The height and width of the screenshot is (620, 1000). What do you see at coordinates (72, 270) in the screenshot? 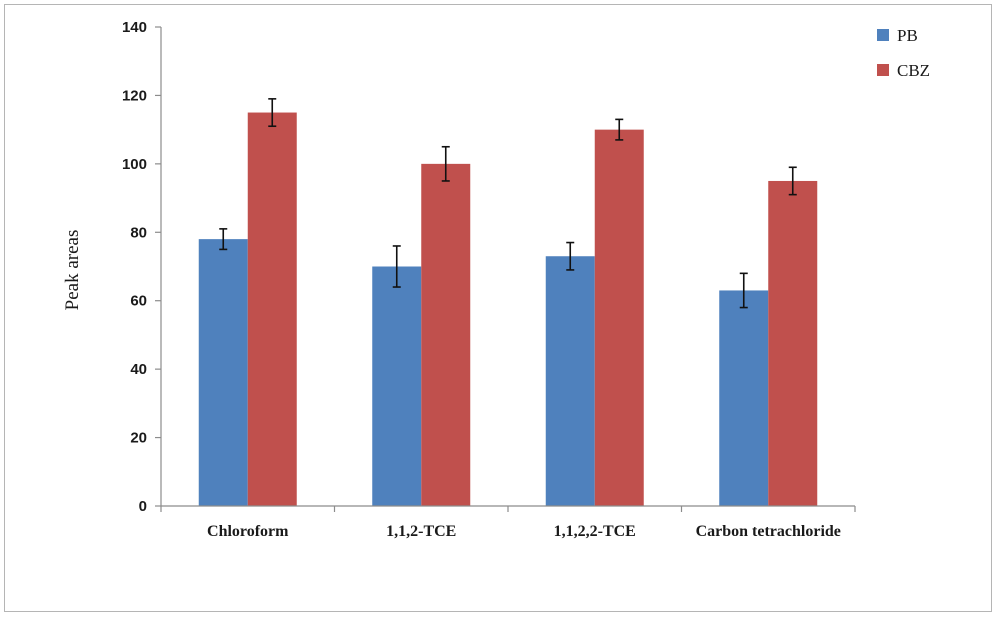
I see `y-axis-title: Peak areas` at bounding box center [72, 270].